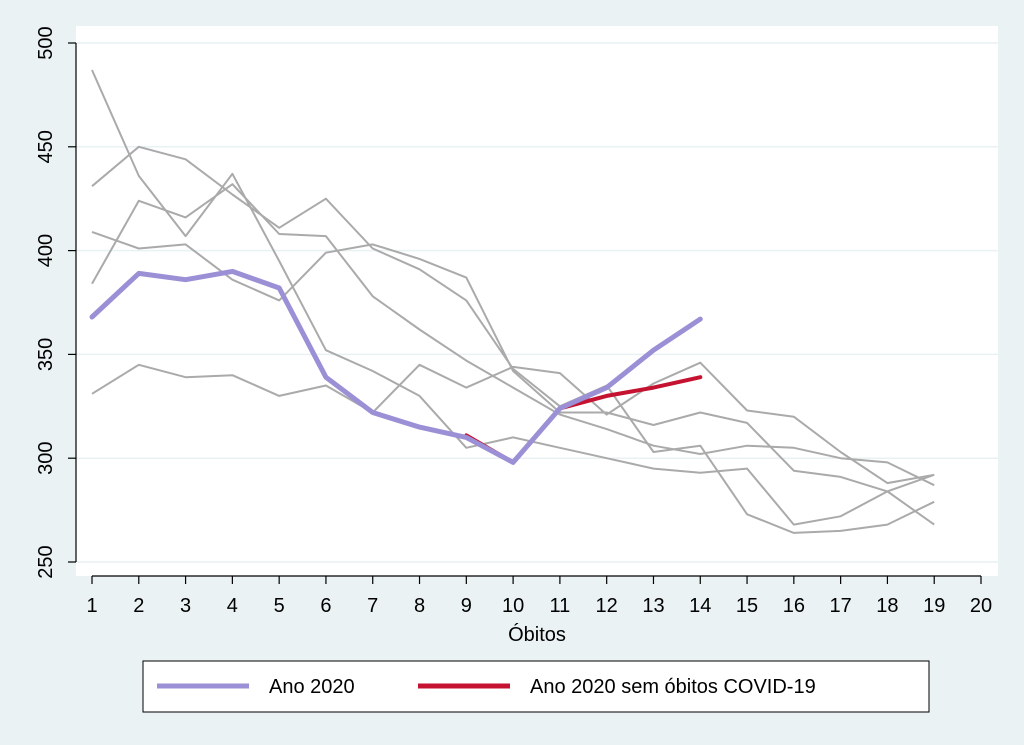 The image size is (1024, 745). Describe the element at coordinates (673, 687) in the screenshot. I see `legend-label-2: Ano 2020 sem óbitos COVID-19` at that location.